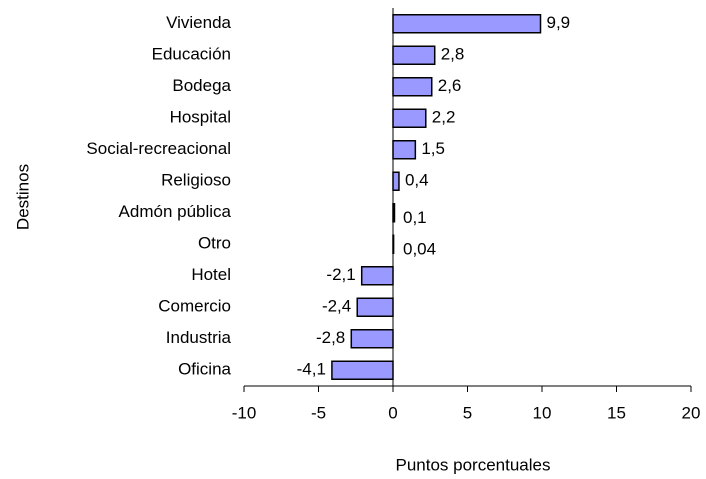 Image resolution: width=706 pixels, height=479 pixels. Describe the element at coordinates (175, 211) in the screenshot. I see `y-tick-label: Admón pública` at that location.